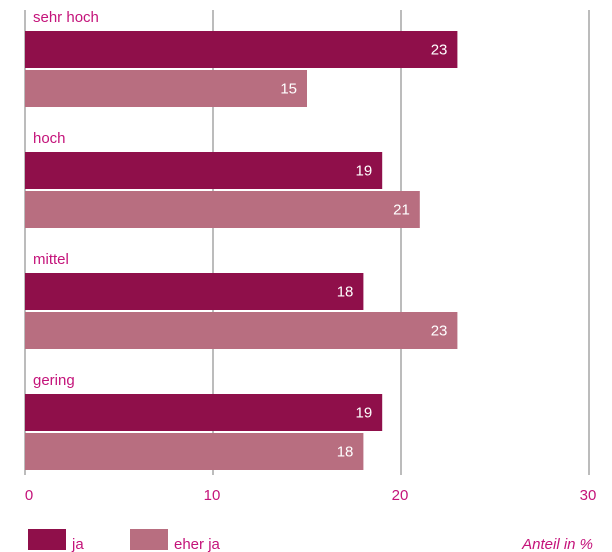 The width and height of the screenshot is (612, 552). I want to click on x-tick-label: 30, so click(588, 495).